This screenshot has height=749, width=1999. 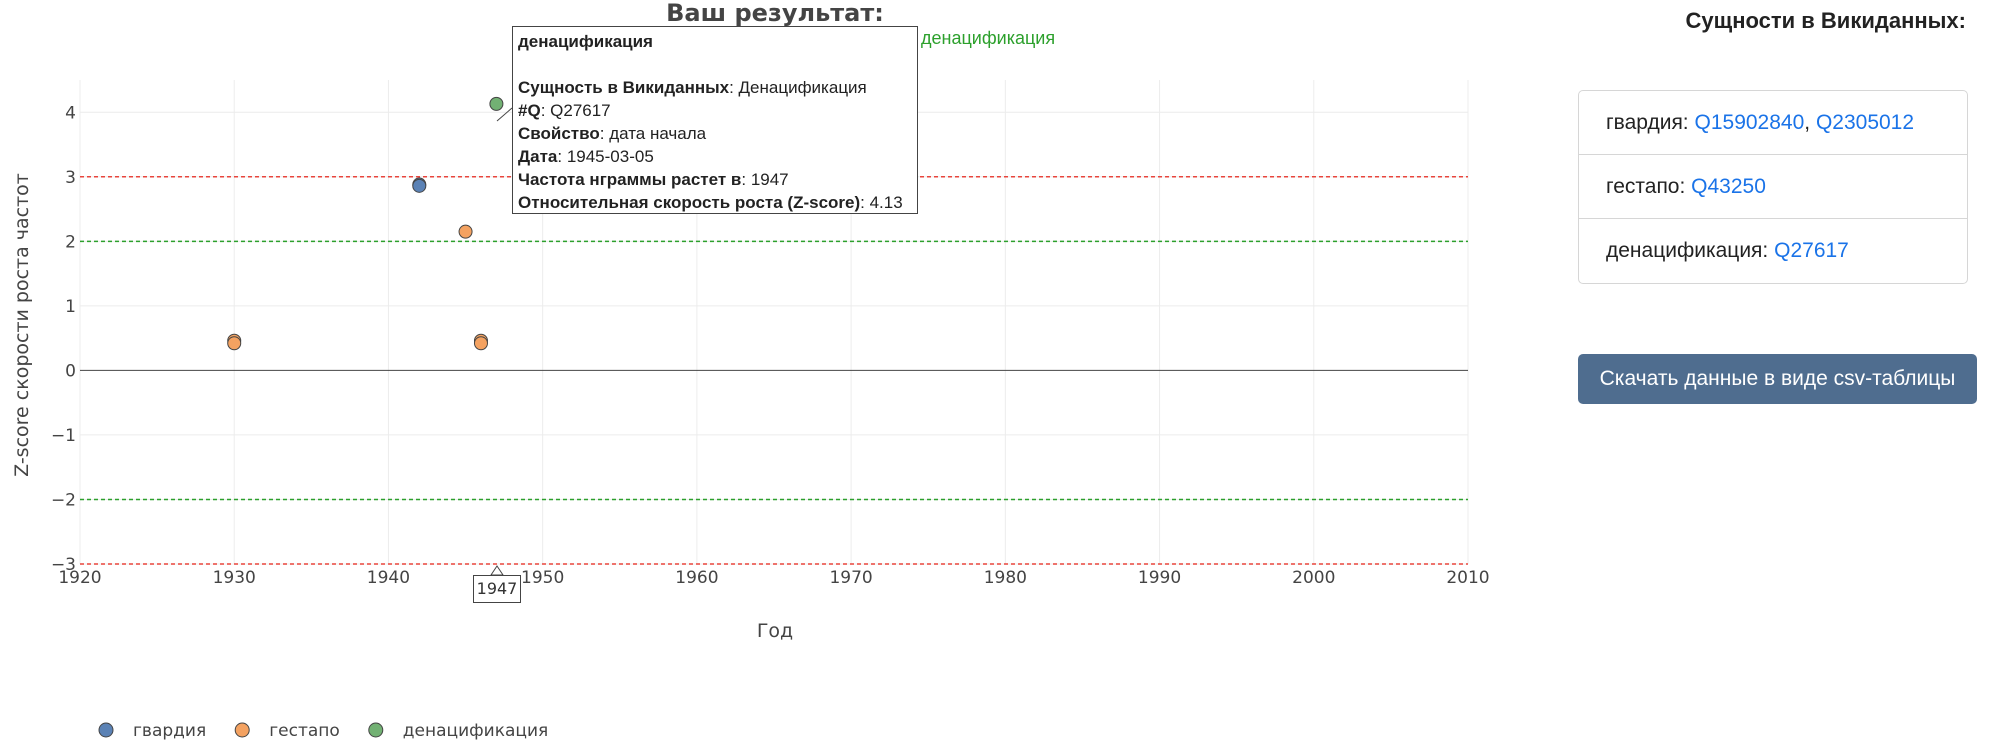 What do you see at coordinates (1728, 186) in the screenshot?
I see `entity-link-q43250: Q43250` at bounding box center [1728, 186].